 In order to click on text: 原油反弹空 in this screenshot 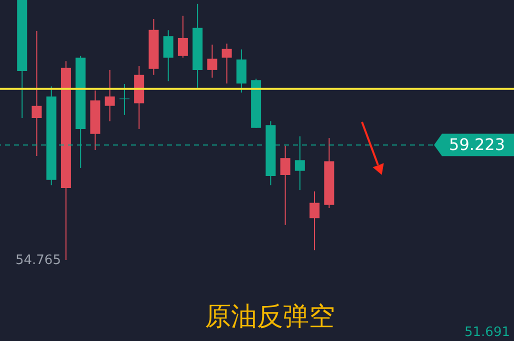, I will do `click(270, 317)`.